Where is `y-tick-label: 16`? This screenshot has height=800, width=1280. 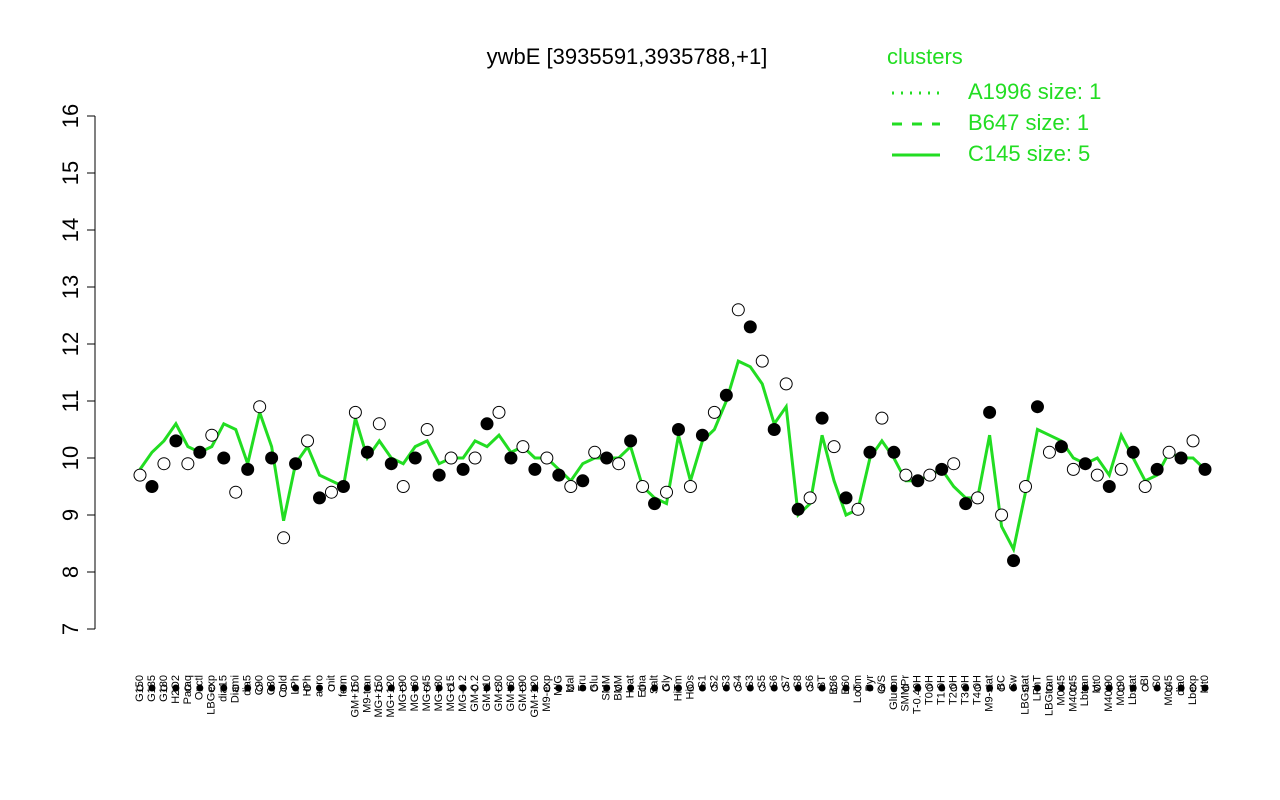
y-tick-label: 16 is located at coordinates (70, 116).